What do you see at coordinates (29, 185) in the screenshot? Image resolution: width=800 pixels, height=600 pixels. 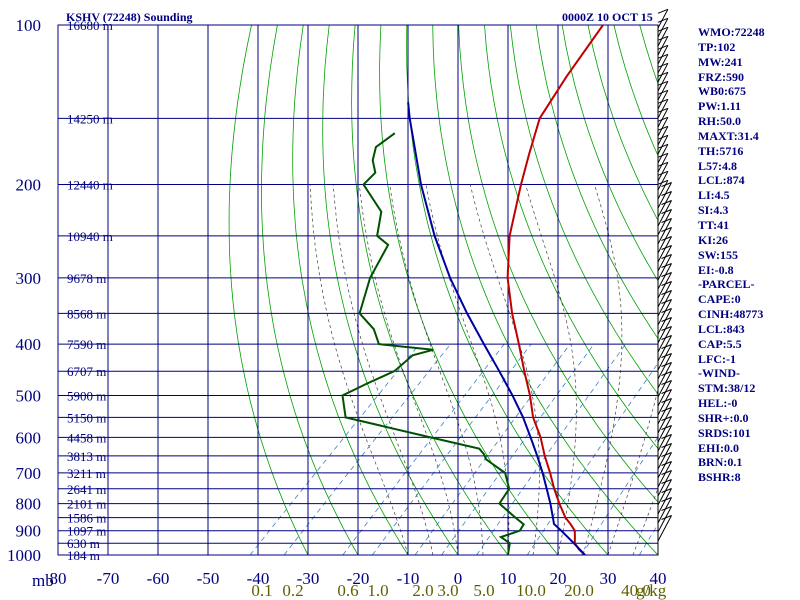 I see `pressure-tick-label: 200` at bounding box center [29, 185].